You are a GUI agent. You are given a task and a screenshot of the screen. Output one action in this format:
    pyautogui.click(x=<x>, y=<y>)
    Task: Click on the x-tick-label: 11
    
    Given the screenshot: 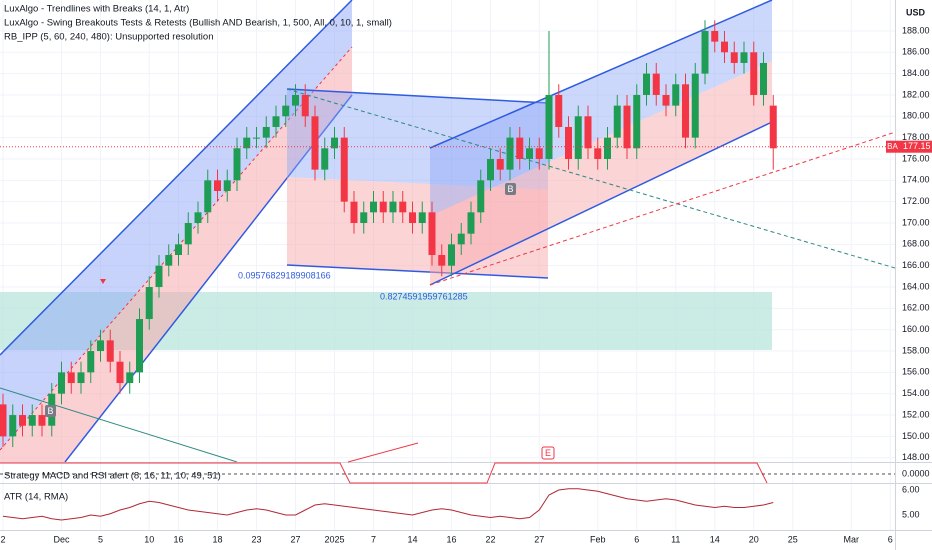 What is the action you would take?
    pyautogui.click(x=675, y=539)
    